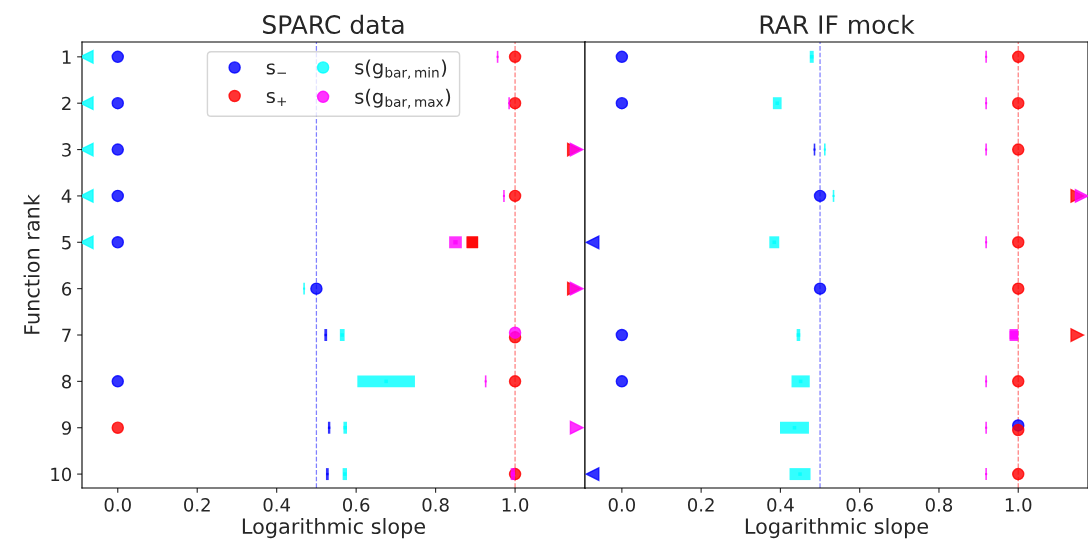 Image resolution: width=1088 pixels, height=551 pixels. I want to click on y-tick-label: 1, so click(66, 57).